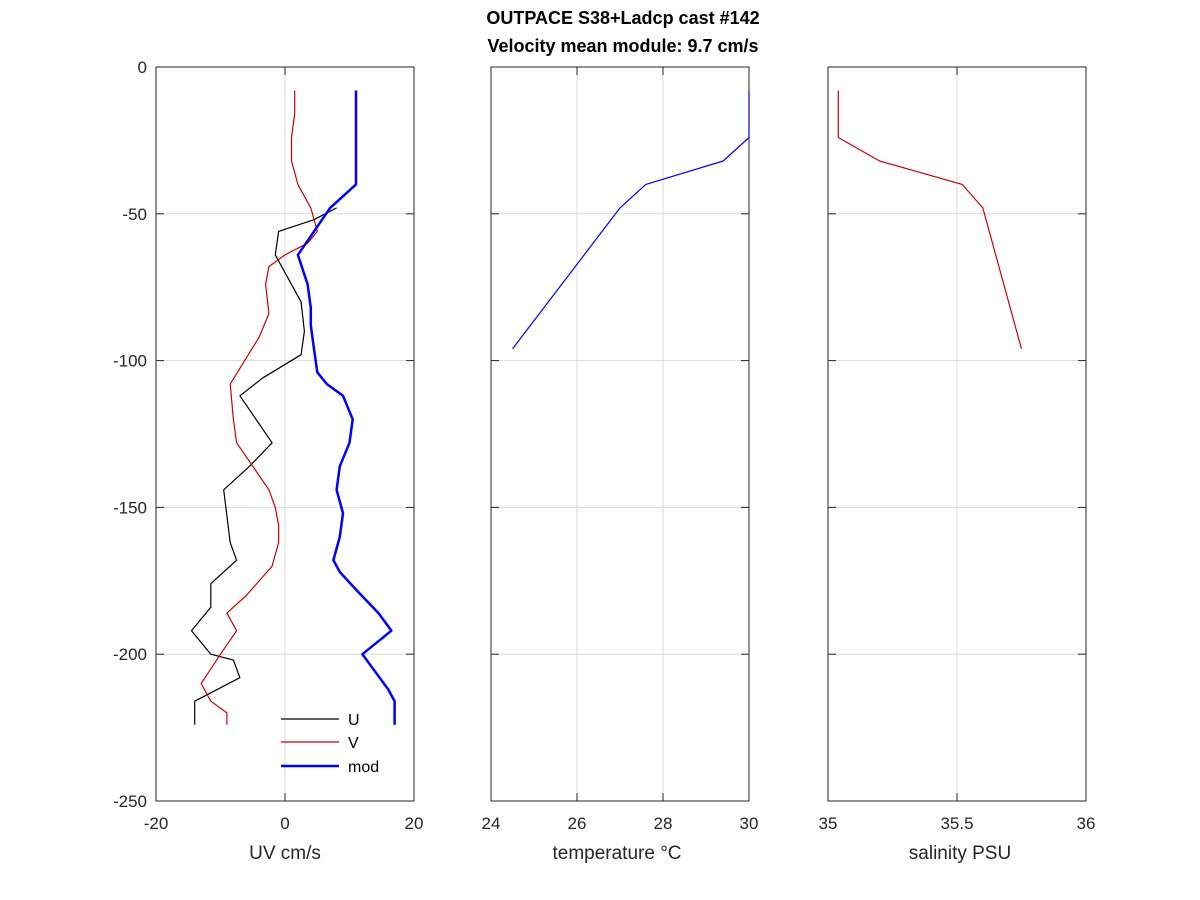 The width and height of the screenshot is (1200, 900). Describe the element at coordinates (577, 823) in the screenshot. I see `temperature-xtick-label: 26` at that location.